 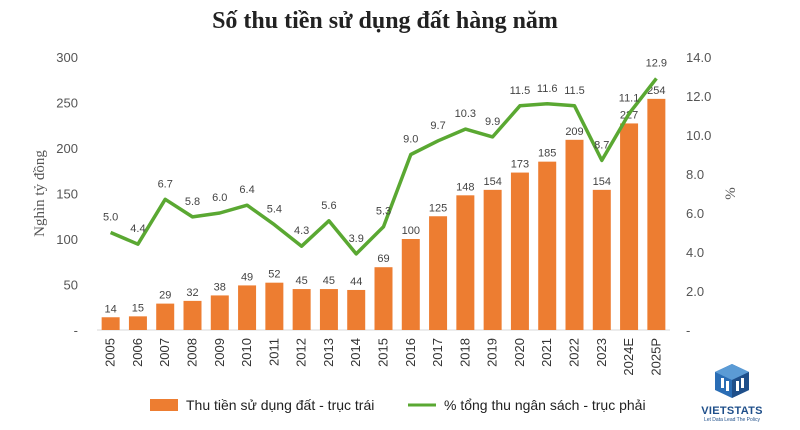 What do you see at coordinates (385, 21) in the screenshot?
I see `chart-title: Số thu tiền sử dụng đất hàng năm` at bounding box center [385, 21].